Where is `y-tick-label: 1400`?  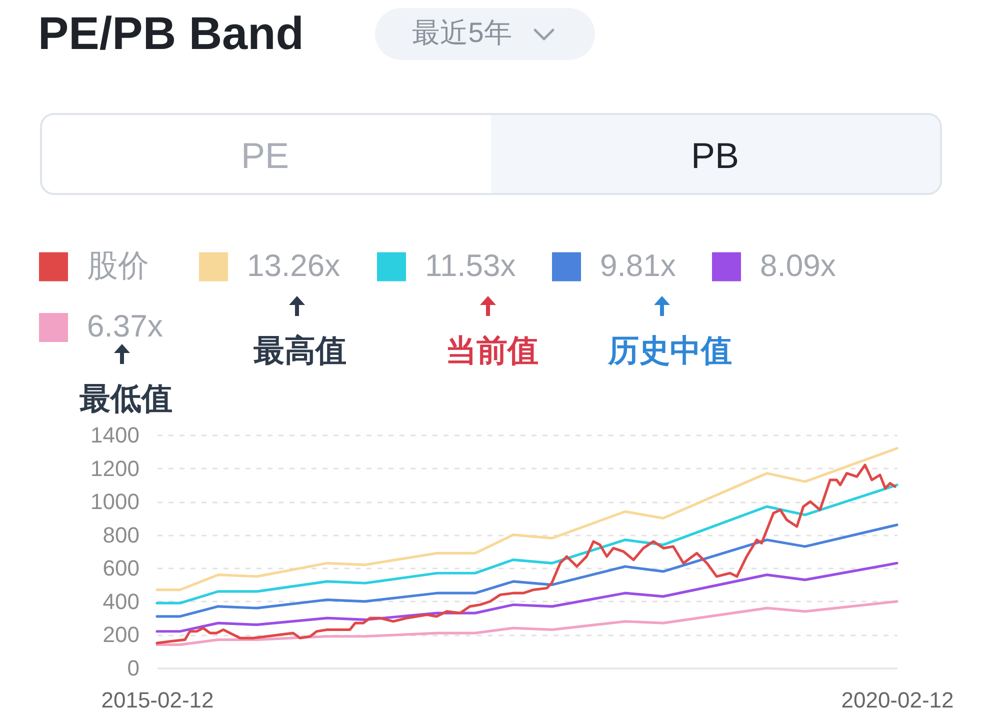 y-tick-label: 1400 is located at coordinates (115, 435).